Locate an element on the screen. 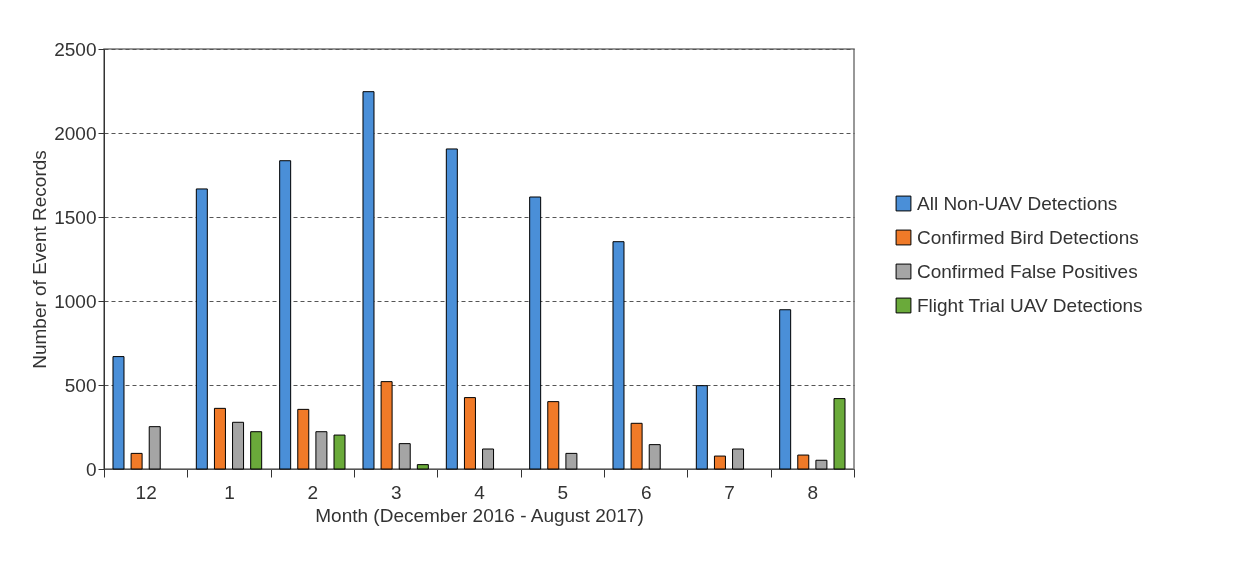 The height and width of the screenshot is (561, 1248). y-tick-label: 1000 is located at coordinates (75, 301).